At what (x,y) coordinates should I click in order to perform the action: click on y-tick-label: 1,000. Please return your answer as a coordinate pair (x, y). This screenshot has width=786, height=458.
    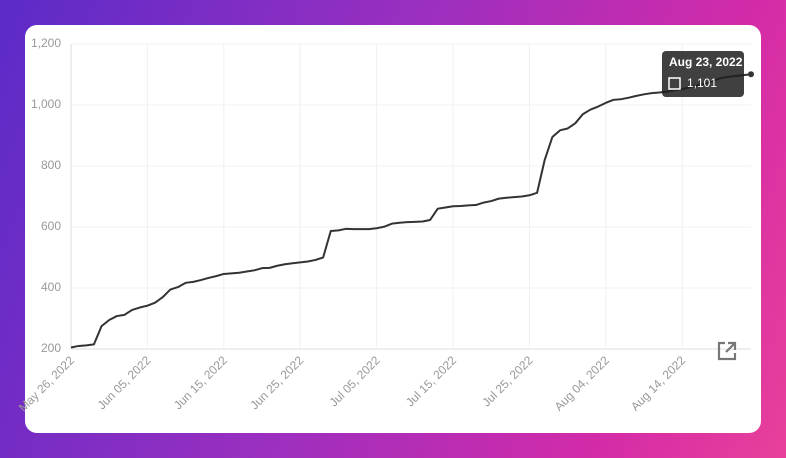
    Looking at the image, I should click on (46, 104).